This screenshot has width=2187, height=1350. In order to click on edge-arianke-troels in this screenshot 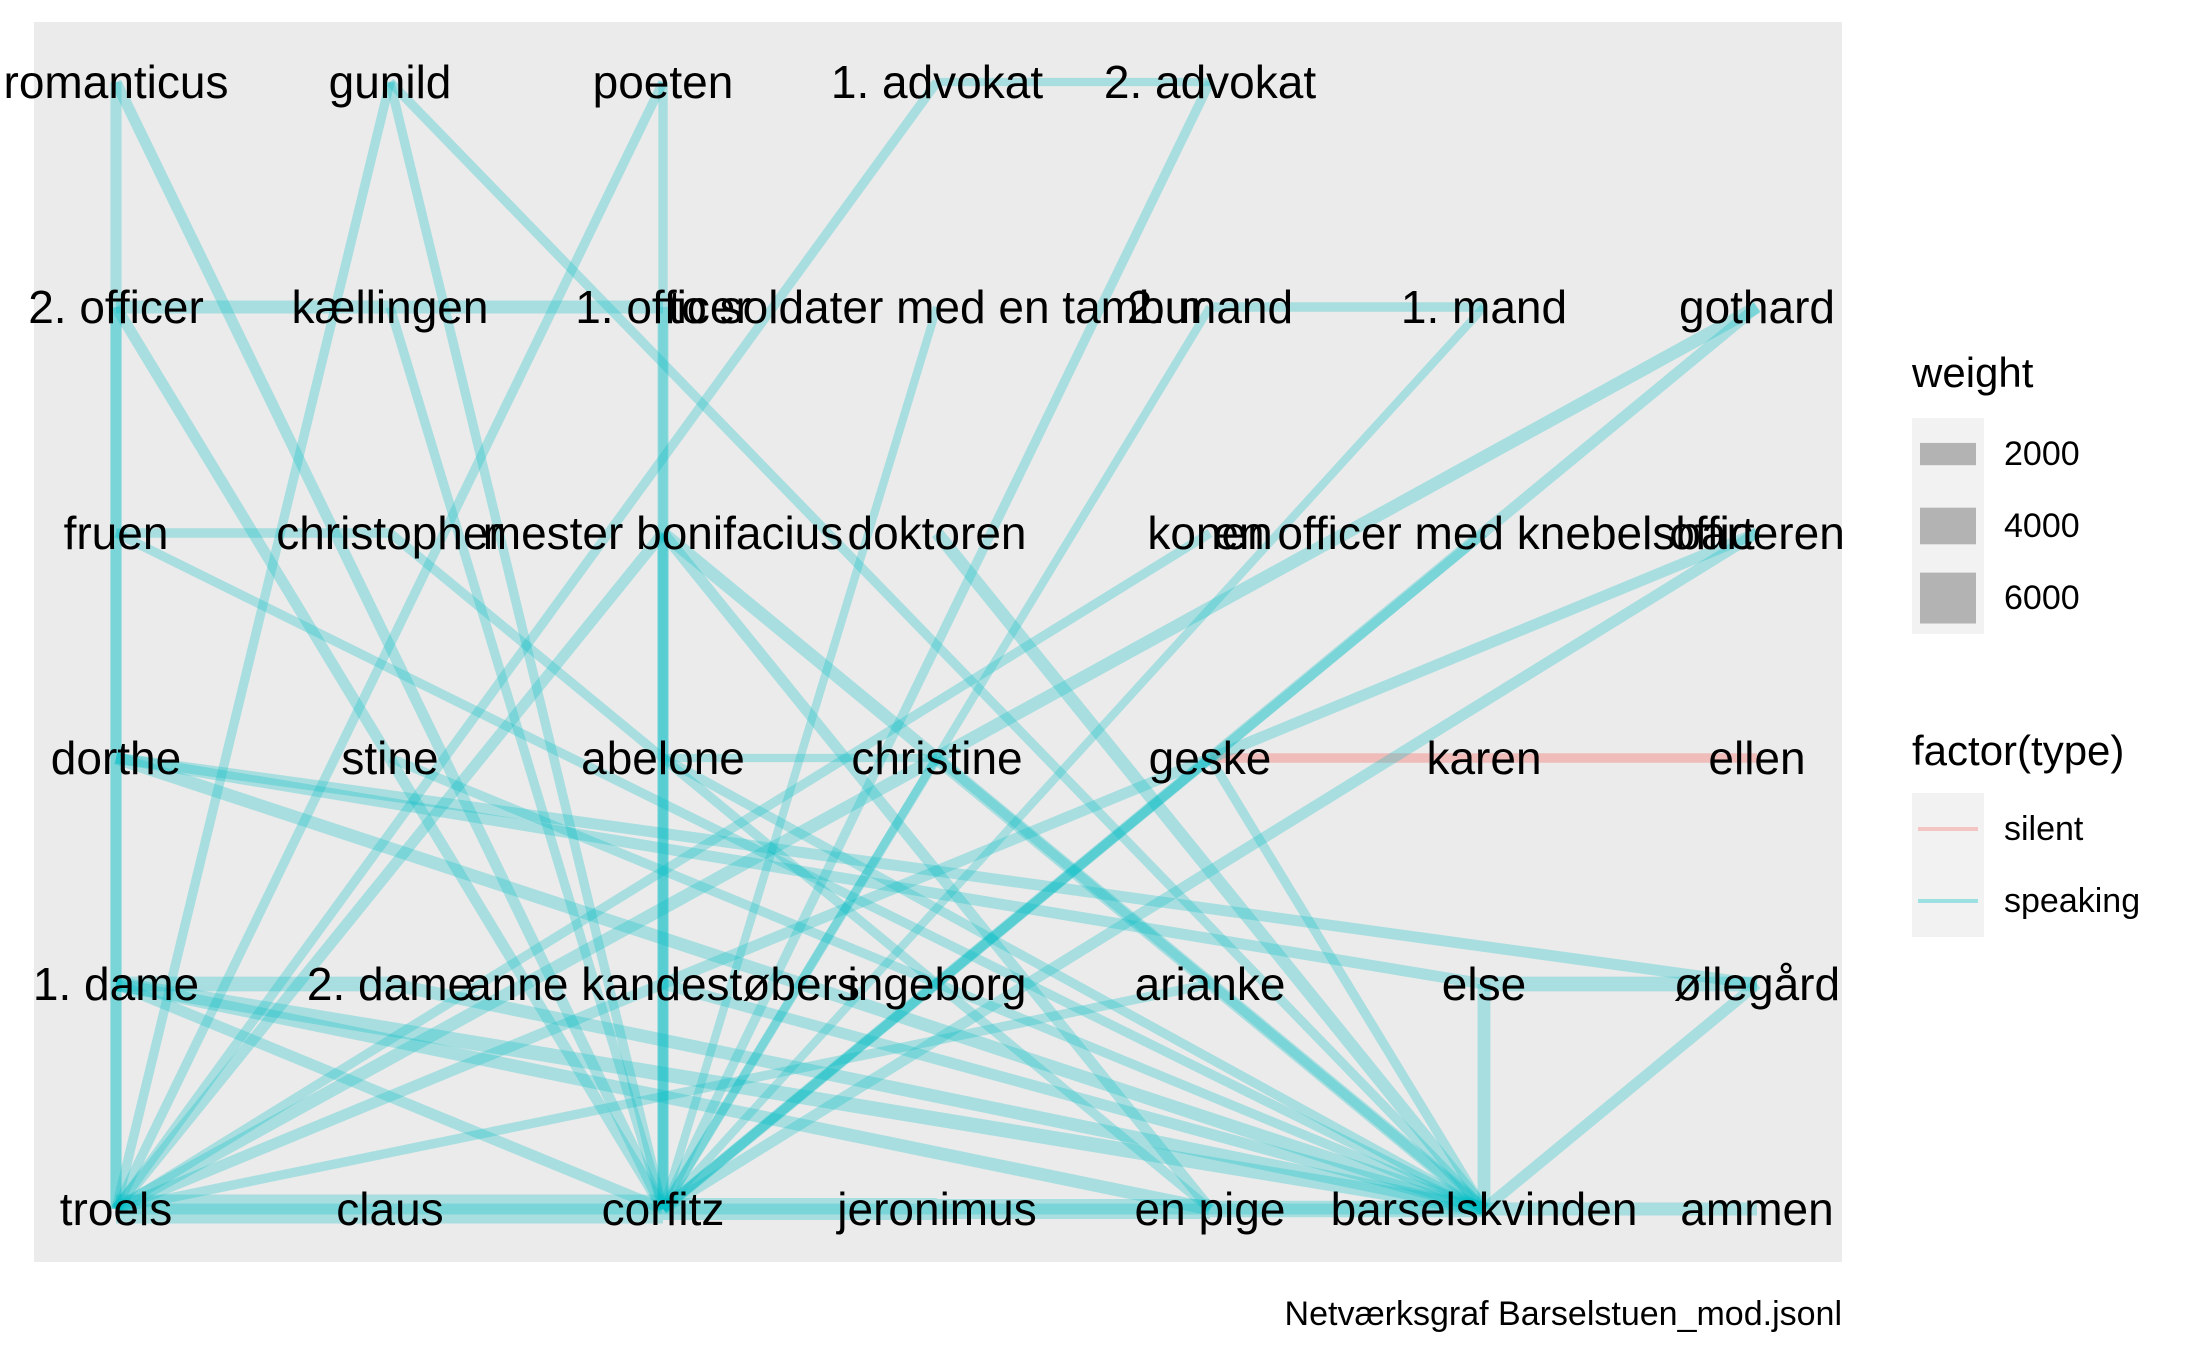, I will do `click(663, 1096)`.